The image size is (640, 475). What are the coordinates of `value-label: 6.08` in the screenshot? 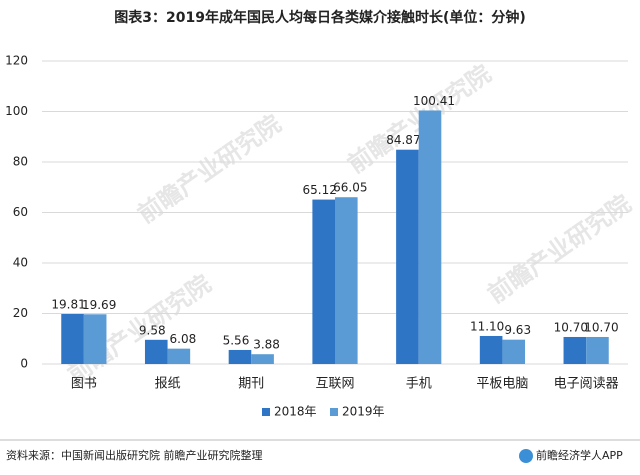 It's located at (183, 339).